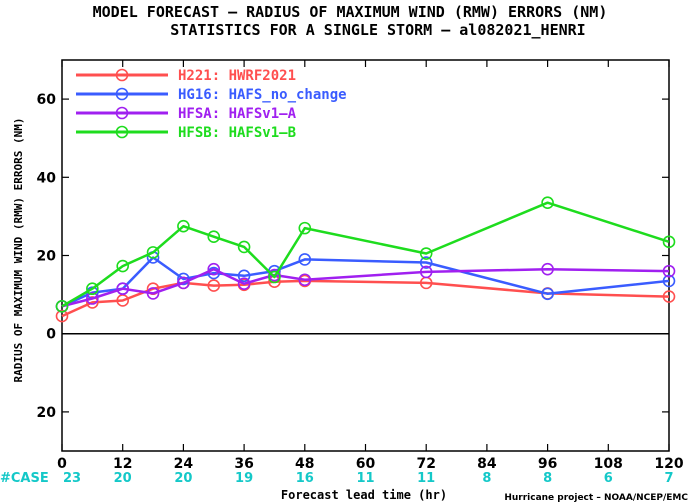  Describe the element at coordinates (184, 464) in the screenshot. I see `x-tick-label: 24` at that location.